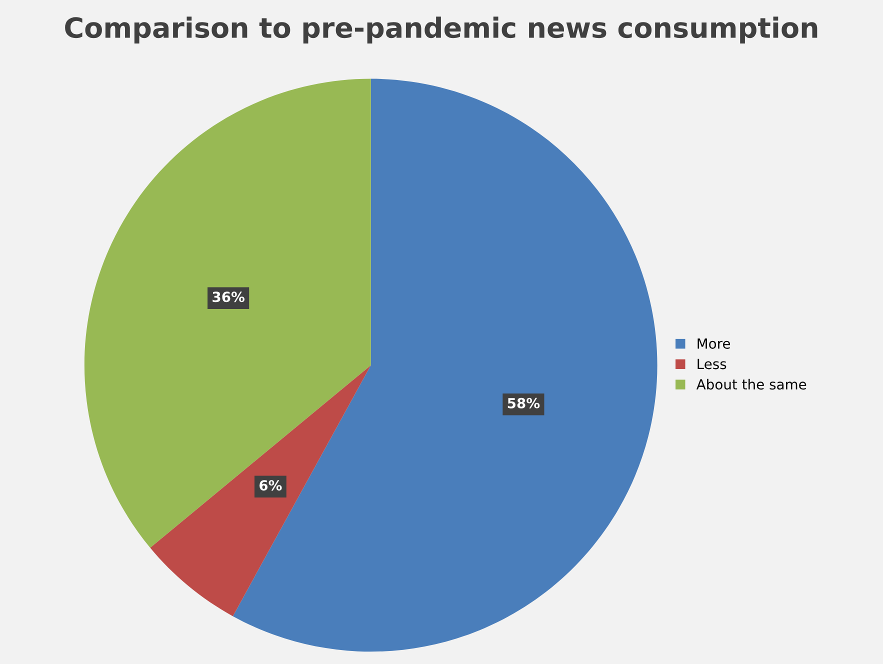 This screenshot has width=883, height=664. I want to click on legend-label: More, so click(714, 343).